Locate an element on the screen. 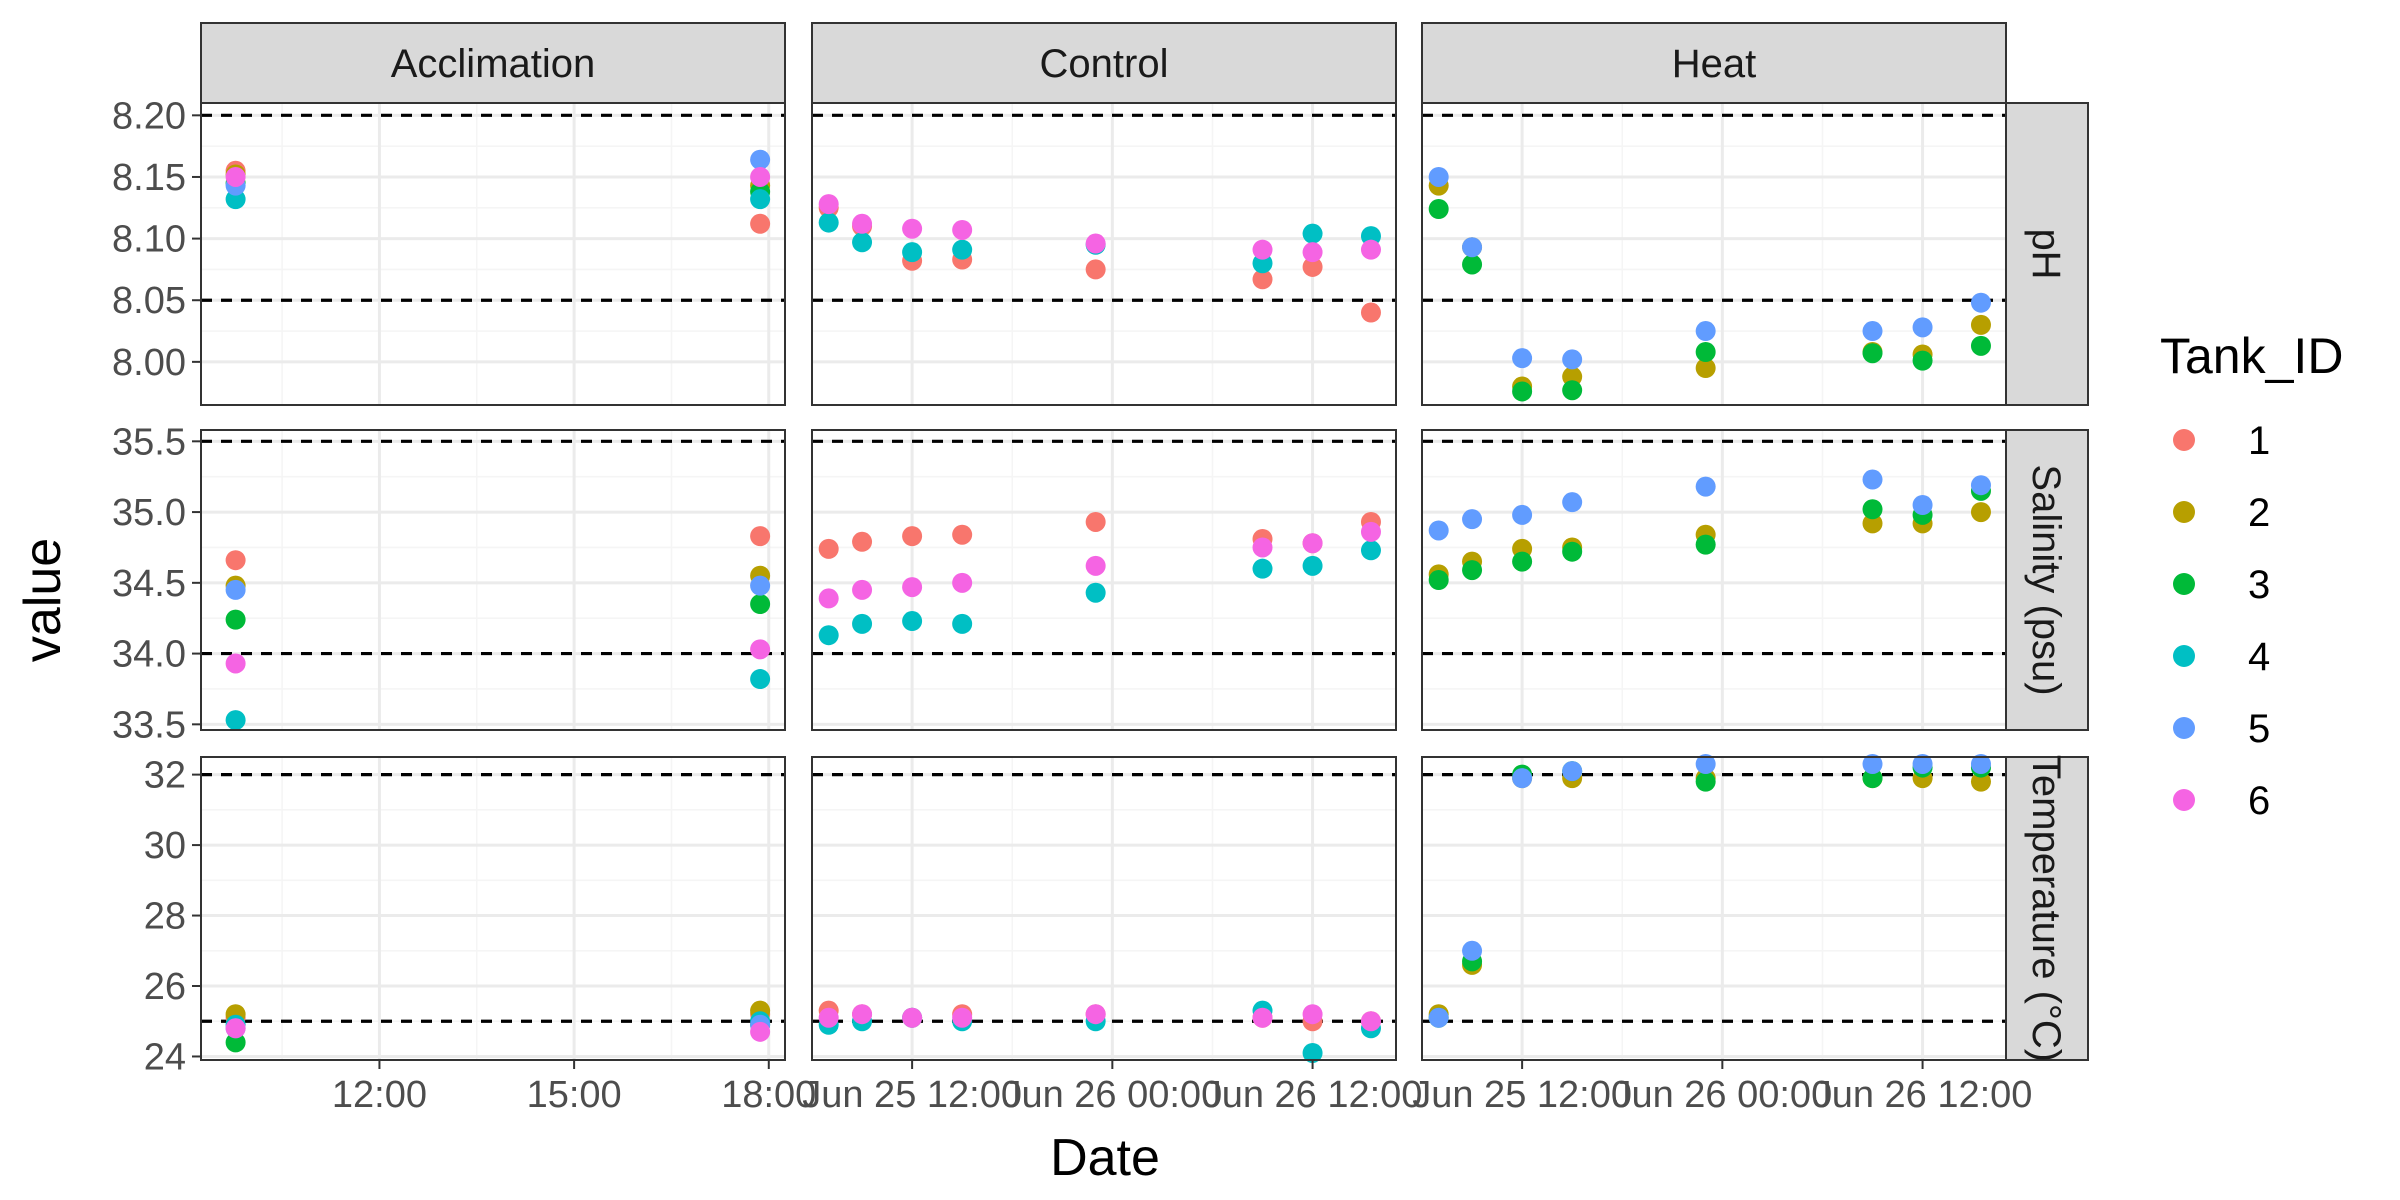 Image resolution: width=2400 pixels, height=1200 pixels. panel-heat-ph is located at coordinates (1714, 254).